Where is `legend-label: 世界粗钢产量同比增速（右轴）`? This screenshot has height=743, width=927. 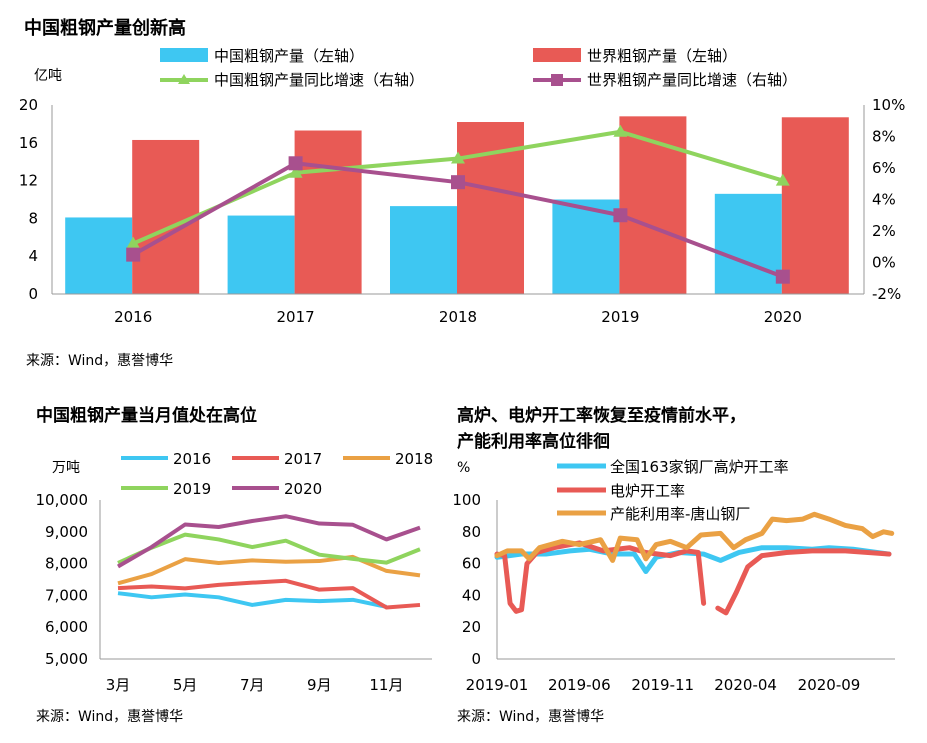 legend-label: 世界粗钢产量同比增速（右轴） is located at coordinates (692, 80).